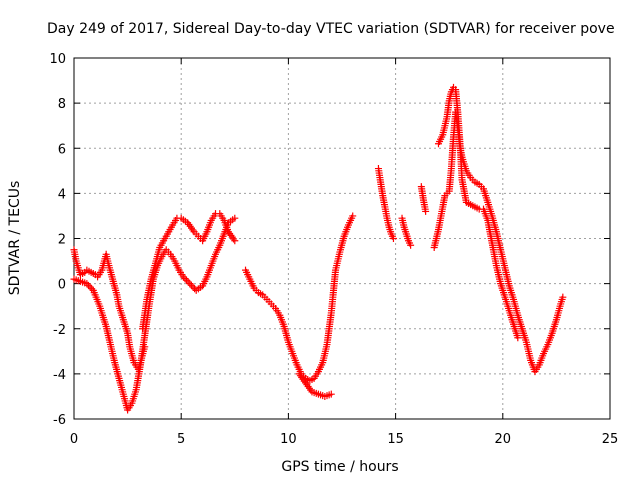  I want to click on series-track-B, so click(154, 314).